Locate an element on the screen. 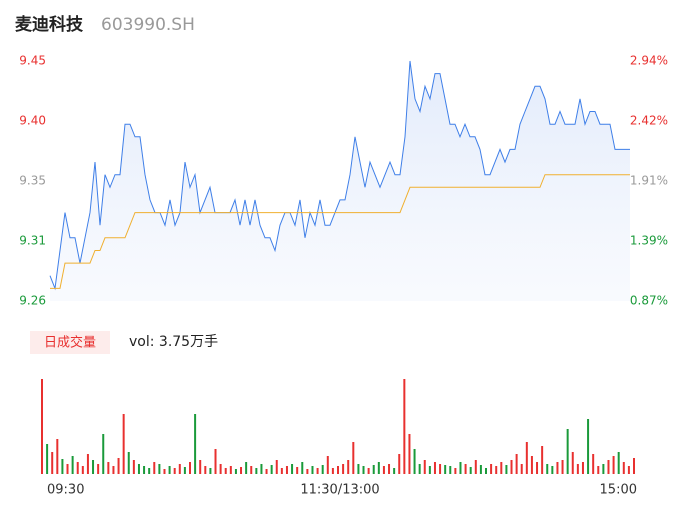 This screenshot has height=524, width=686. y2-tick-label: 1.39% is located at coordinates (649, 241).